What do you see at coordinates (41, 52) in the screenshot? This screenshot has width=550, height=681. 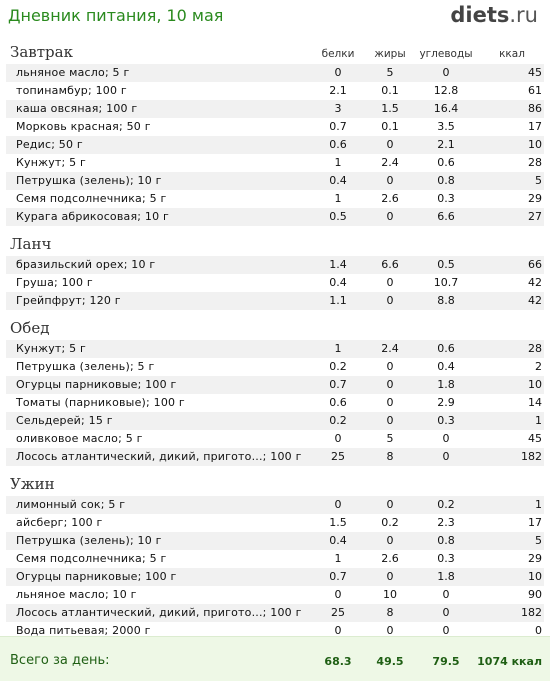 I see `meal-title: Завтрак` at bounding box center [41, 52].